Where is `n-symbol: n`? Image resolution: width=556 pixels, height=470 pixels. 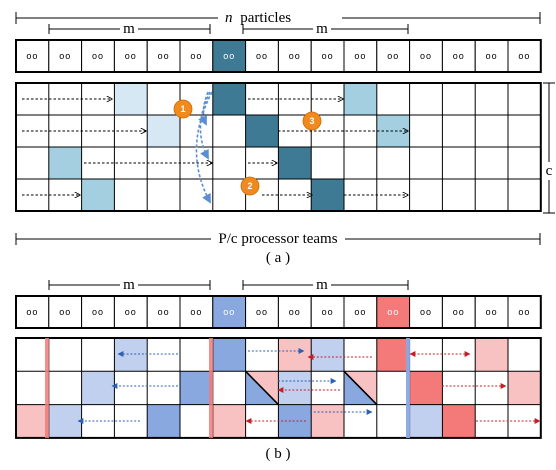
n-symbol: n is located at coordinates (229, 18).